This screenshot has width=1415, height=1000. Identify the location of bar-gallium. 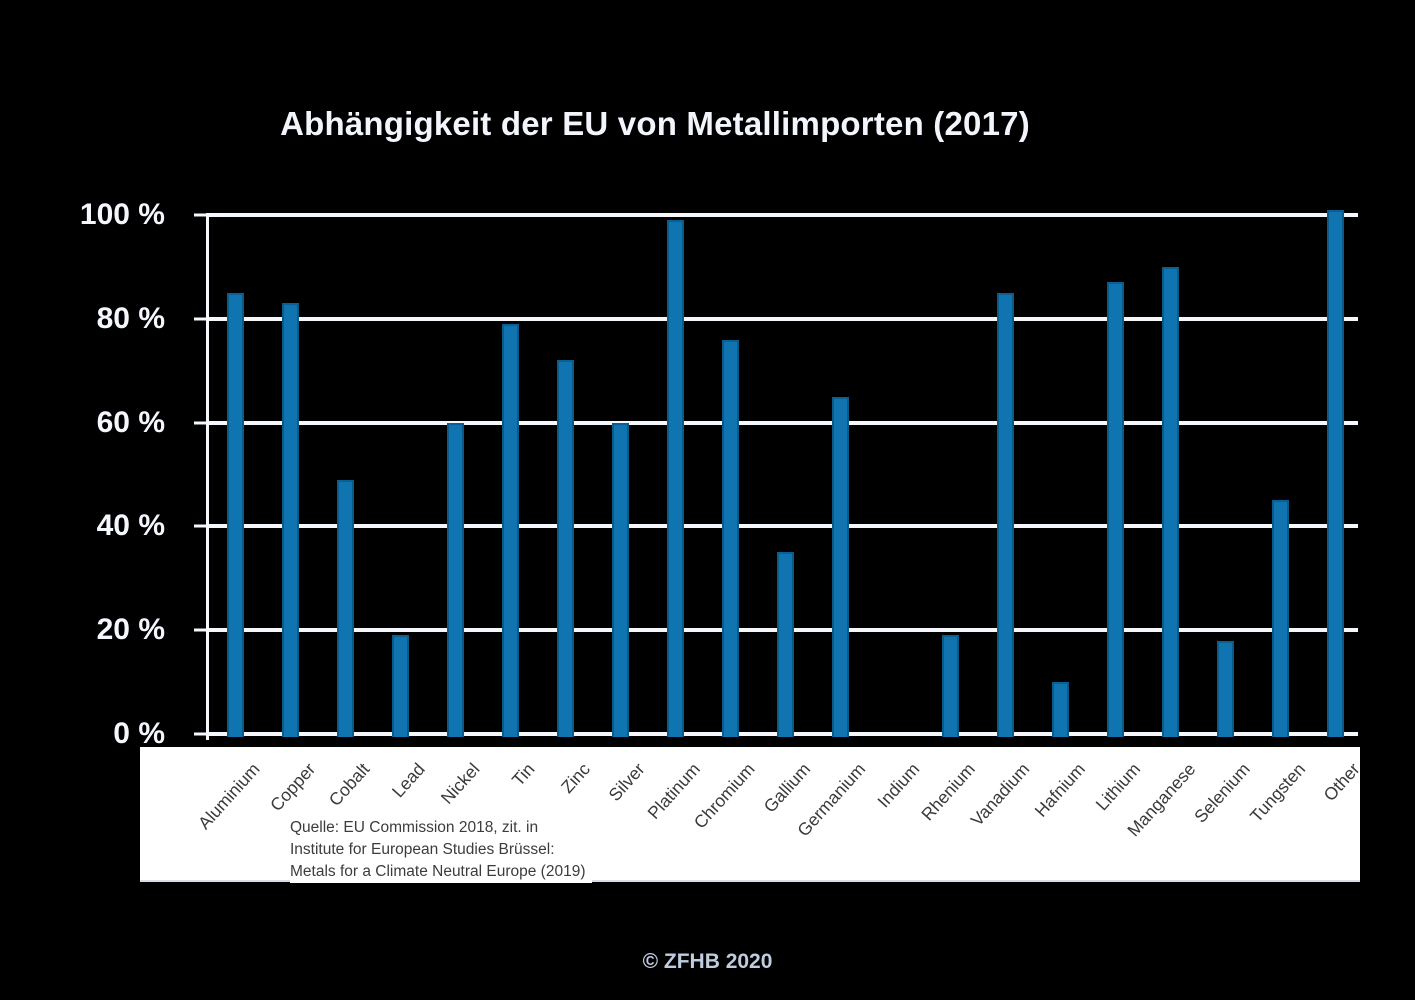
(785, 644).